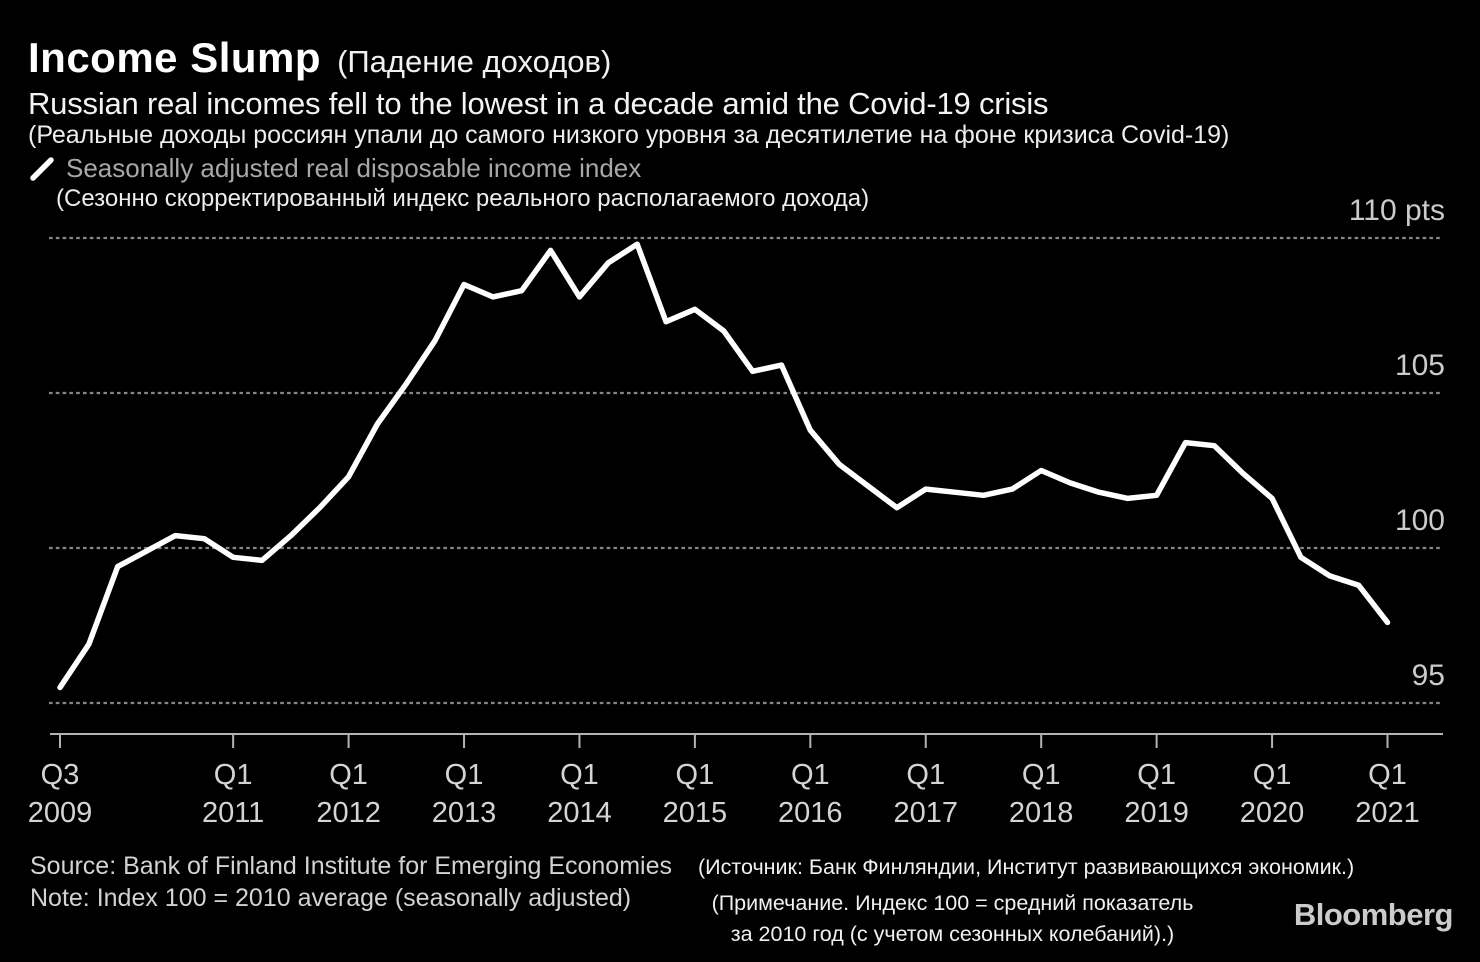 The image size is (1480, 962). Describe the element at coordinates (348, 813) in the screenshot. I see `x-axis-label-year: 2012` at that location.